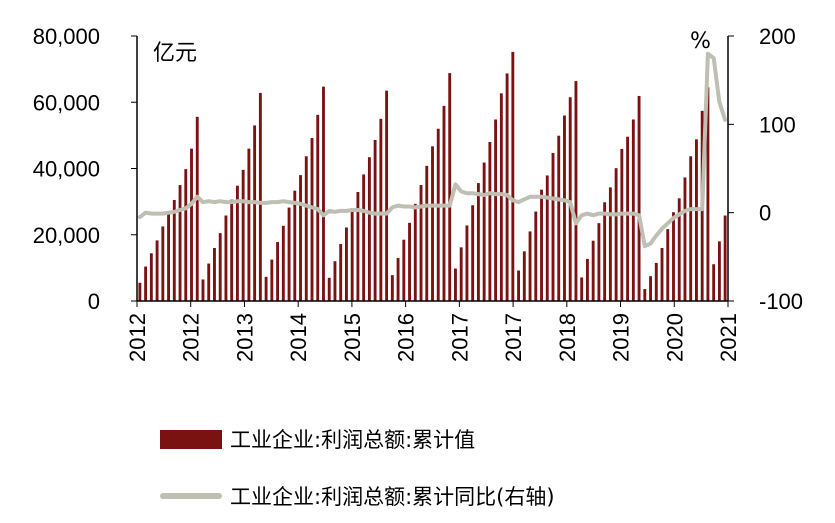 This screenshot has height=523, width=835. I want to click on x-tick-label: 2013, so click(244, 337).